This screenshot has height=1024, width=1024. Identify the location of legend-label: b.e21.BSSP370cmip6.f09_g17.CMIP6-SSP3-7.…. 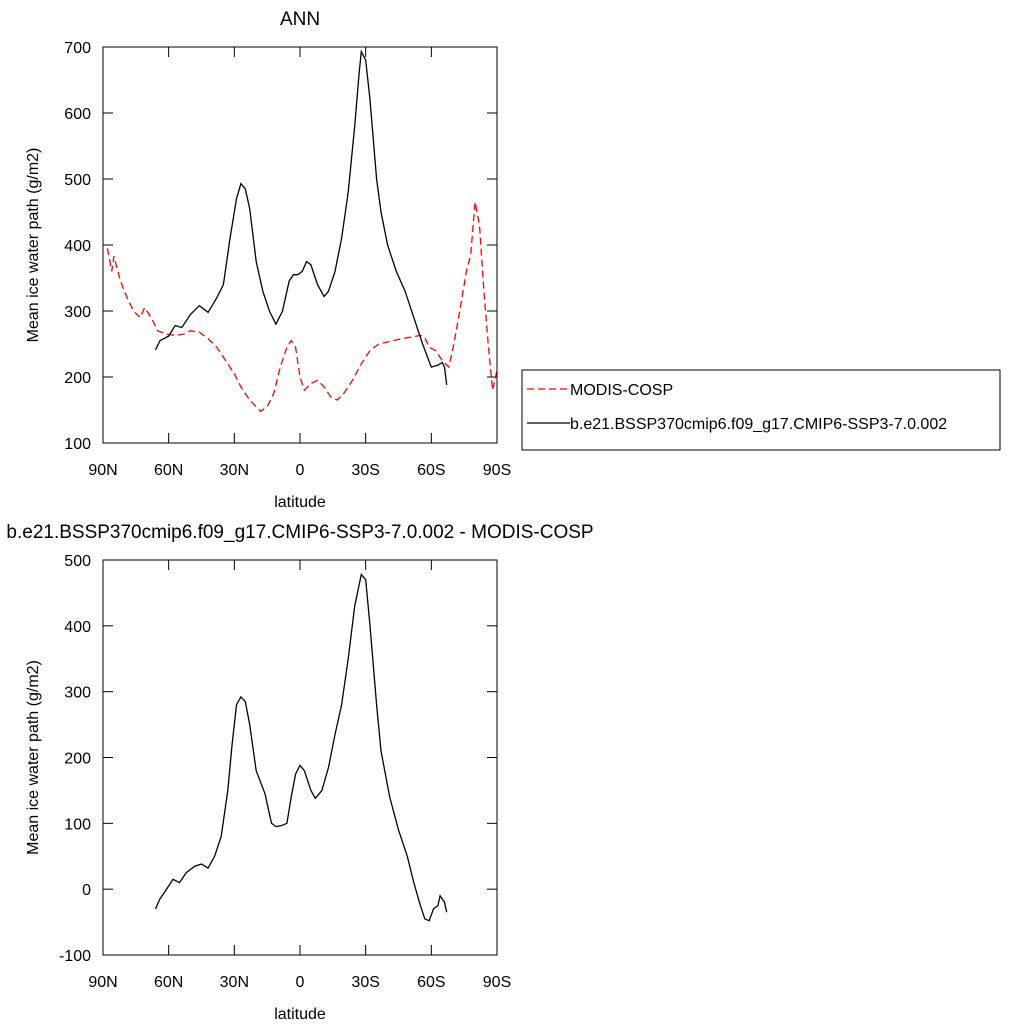
(758, 424).